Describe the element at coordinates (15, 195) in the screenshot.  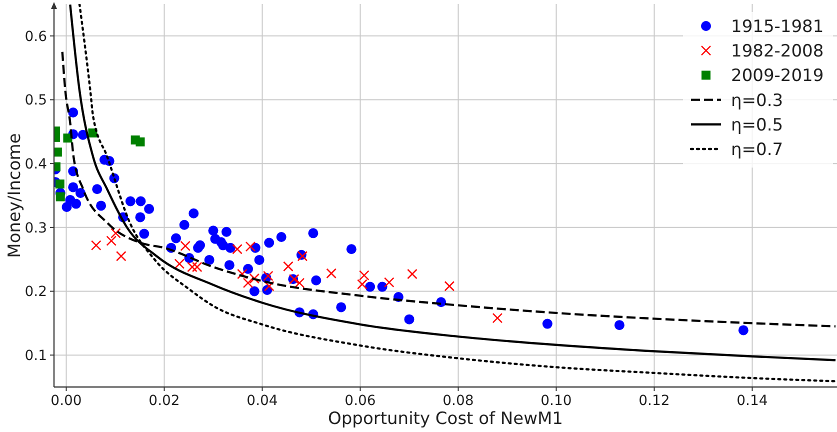
I see `y-axis-title: Money/Income` at that location.